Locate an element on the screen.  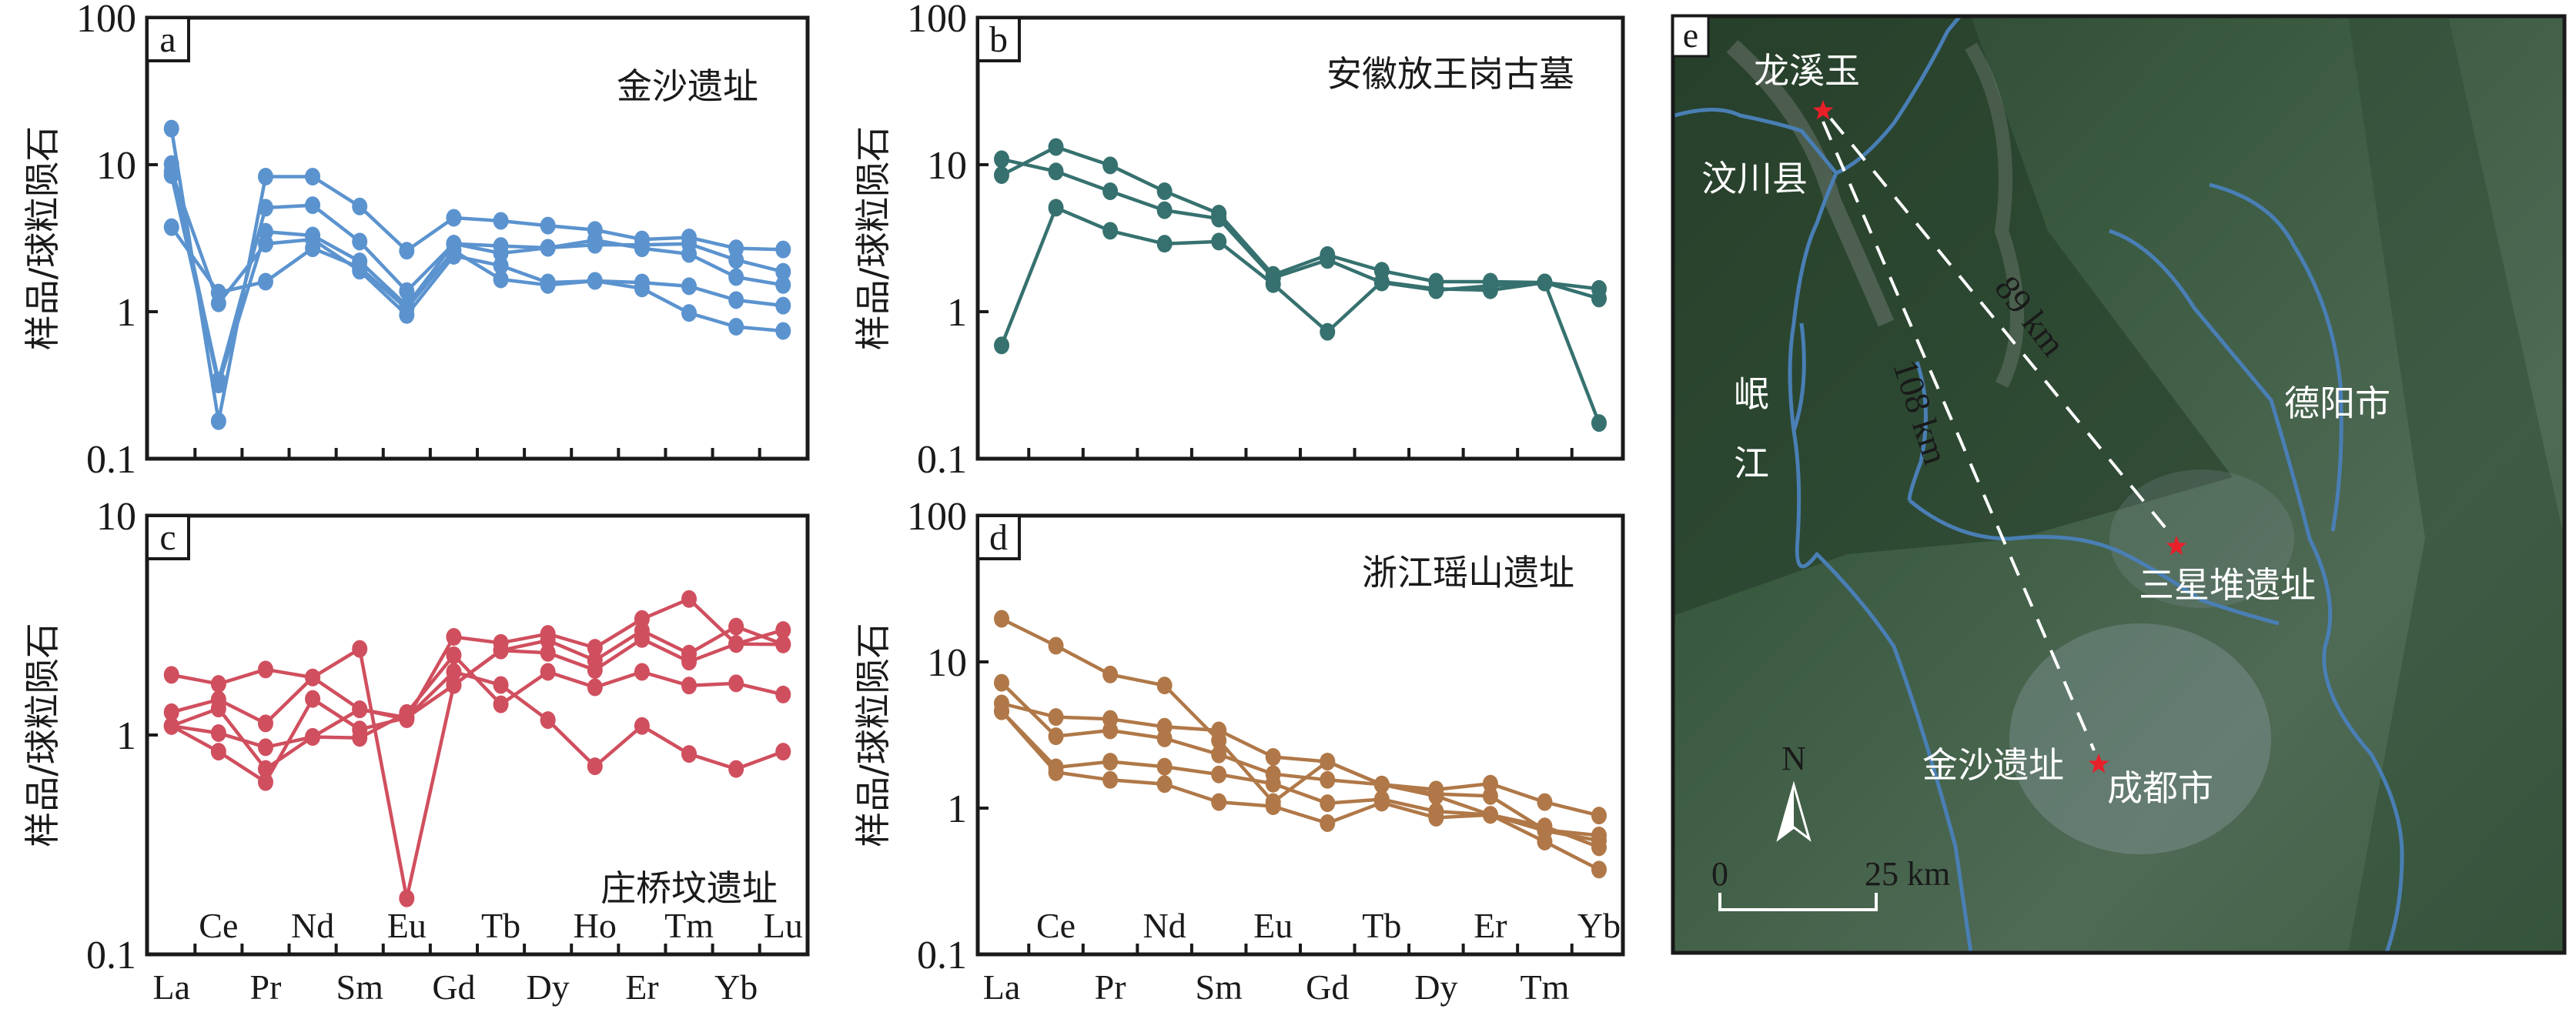
x-tick-label-dy: Dy is located at coordinates (548, 987).